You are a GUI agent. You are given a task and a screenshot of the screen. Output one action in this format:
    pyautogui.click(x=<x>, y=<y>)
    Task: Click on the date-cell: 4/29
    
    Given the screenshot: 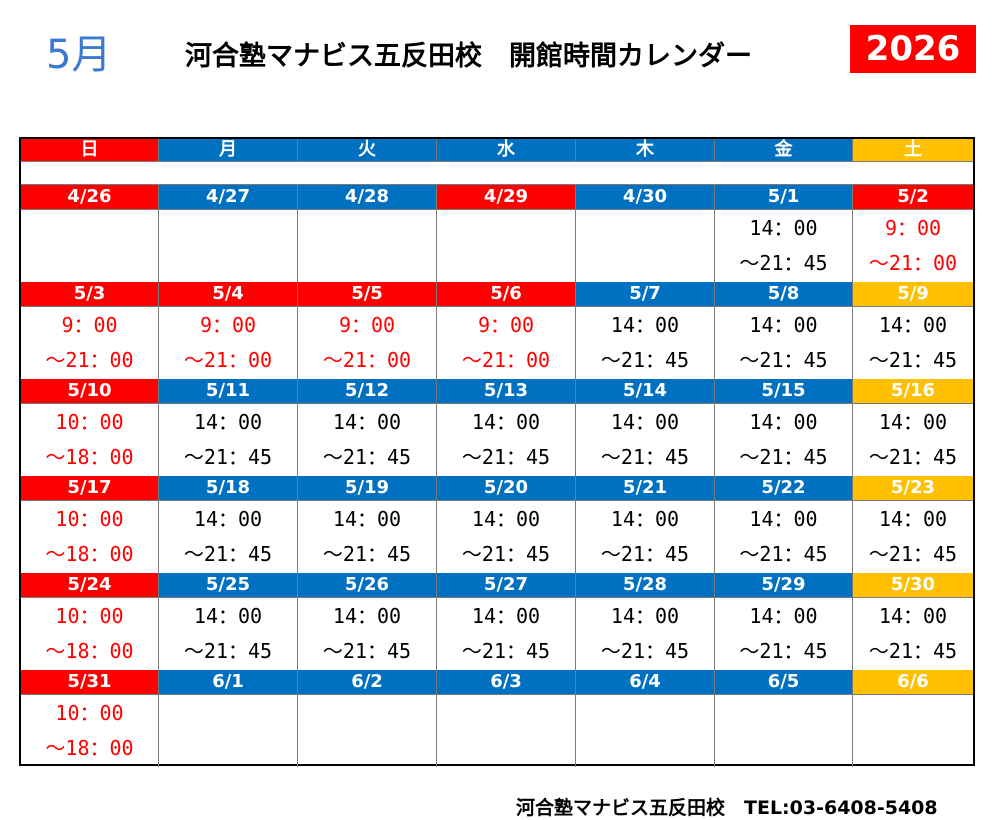 What is the action you would take?
    pyautogui.click(x=506, y=197)
    